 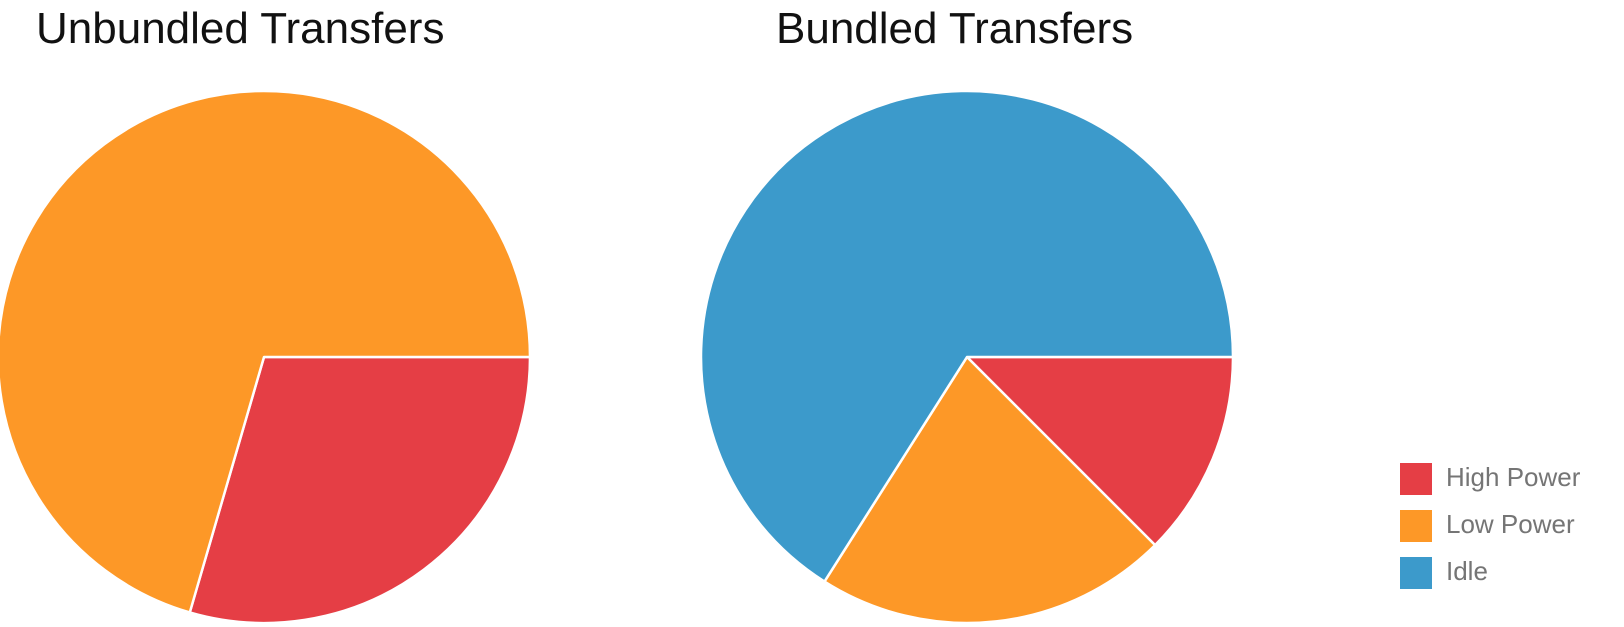 What do you see at coordinates (1510, 524) in the screenshot?
I see `legend-label-low-power: Low Power` at bounding box center [1510, 524].